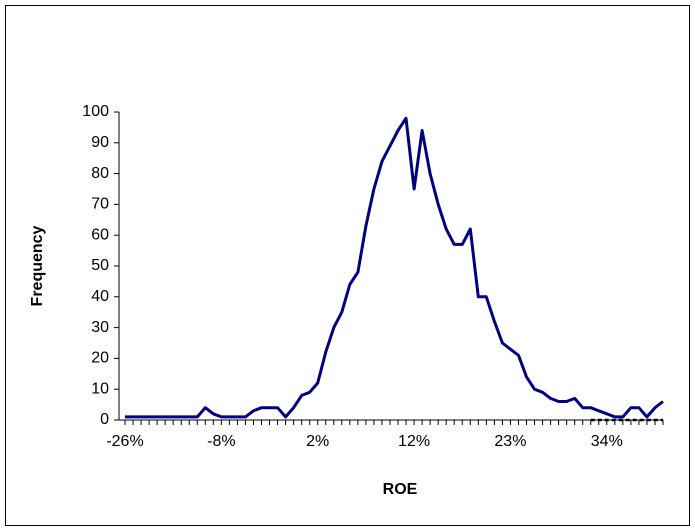 This screenshot has width=695, height=531. What do you see at coordinates (100, 327) in the screenshot?
I see `y-tick-label: 30` at bounding box center [100, 327].